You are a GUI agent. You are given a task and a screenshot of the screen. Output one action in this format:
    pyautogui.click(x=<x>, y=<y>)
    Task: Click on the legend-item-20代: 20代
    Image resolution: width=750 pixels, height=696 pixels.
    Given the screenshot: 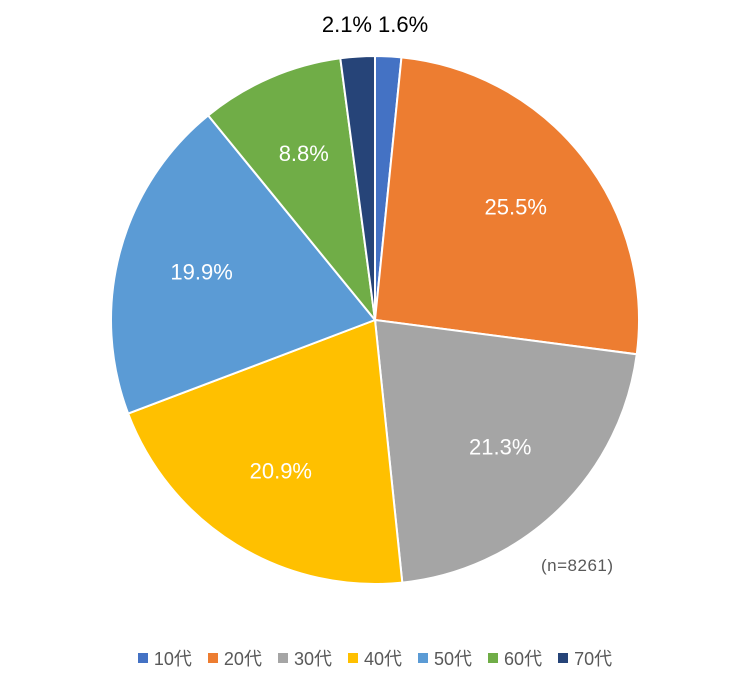 What is the action you would take?
    pyautogui.click(x=234, y=658)
    